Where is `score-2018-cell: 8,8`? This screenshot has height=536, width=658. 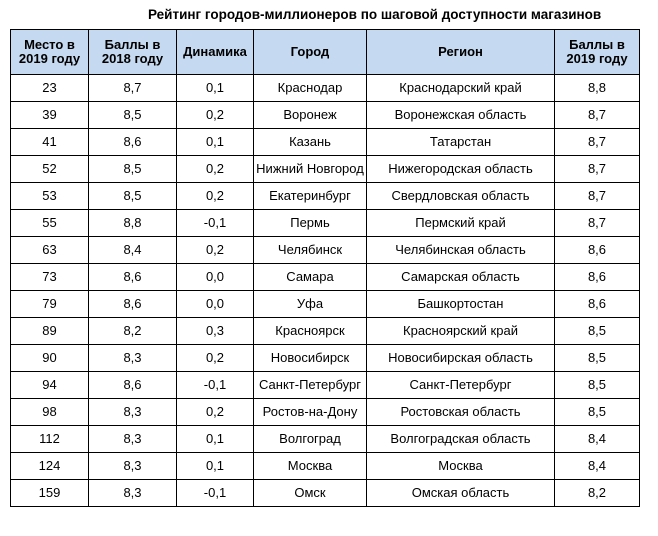 score-2018-cell: 8,8 is located at coordinates (132, 223).